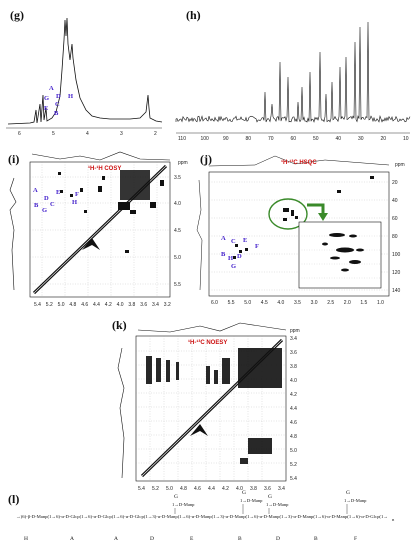 The image size is (416, 550). I want to click on cosy-peak-label: C, so click(52, 204).